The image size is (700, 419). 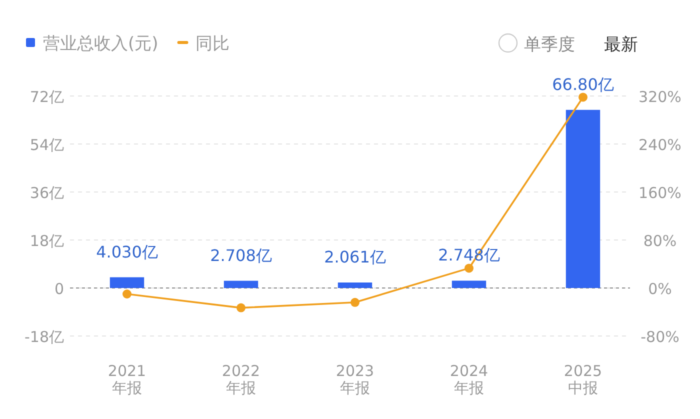 What do you see at coordinates (583, 84) in the screenshot?
I see `data-label: 66.80亿` at bounding box center [583, 84].